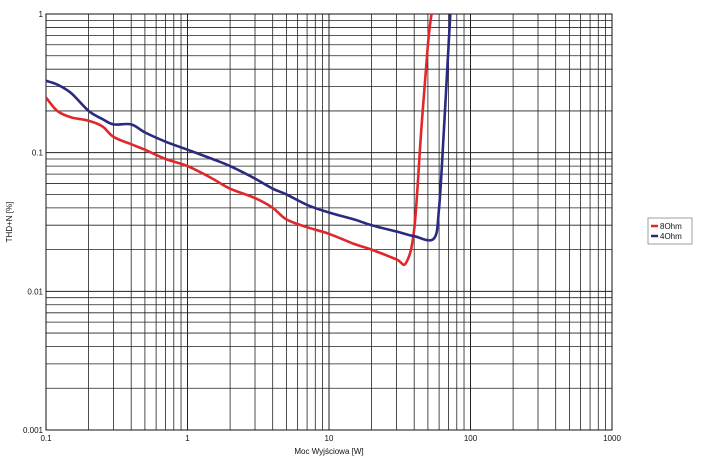 The width and height of the screenshot is (705, 465). I want to click on y-tick-label: 0.1, so click(38, 153).